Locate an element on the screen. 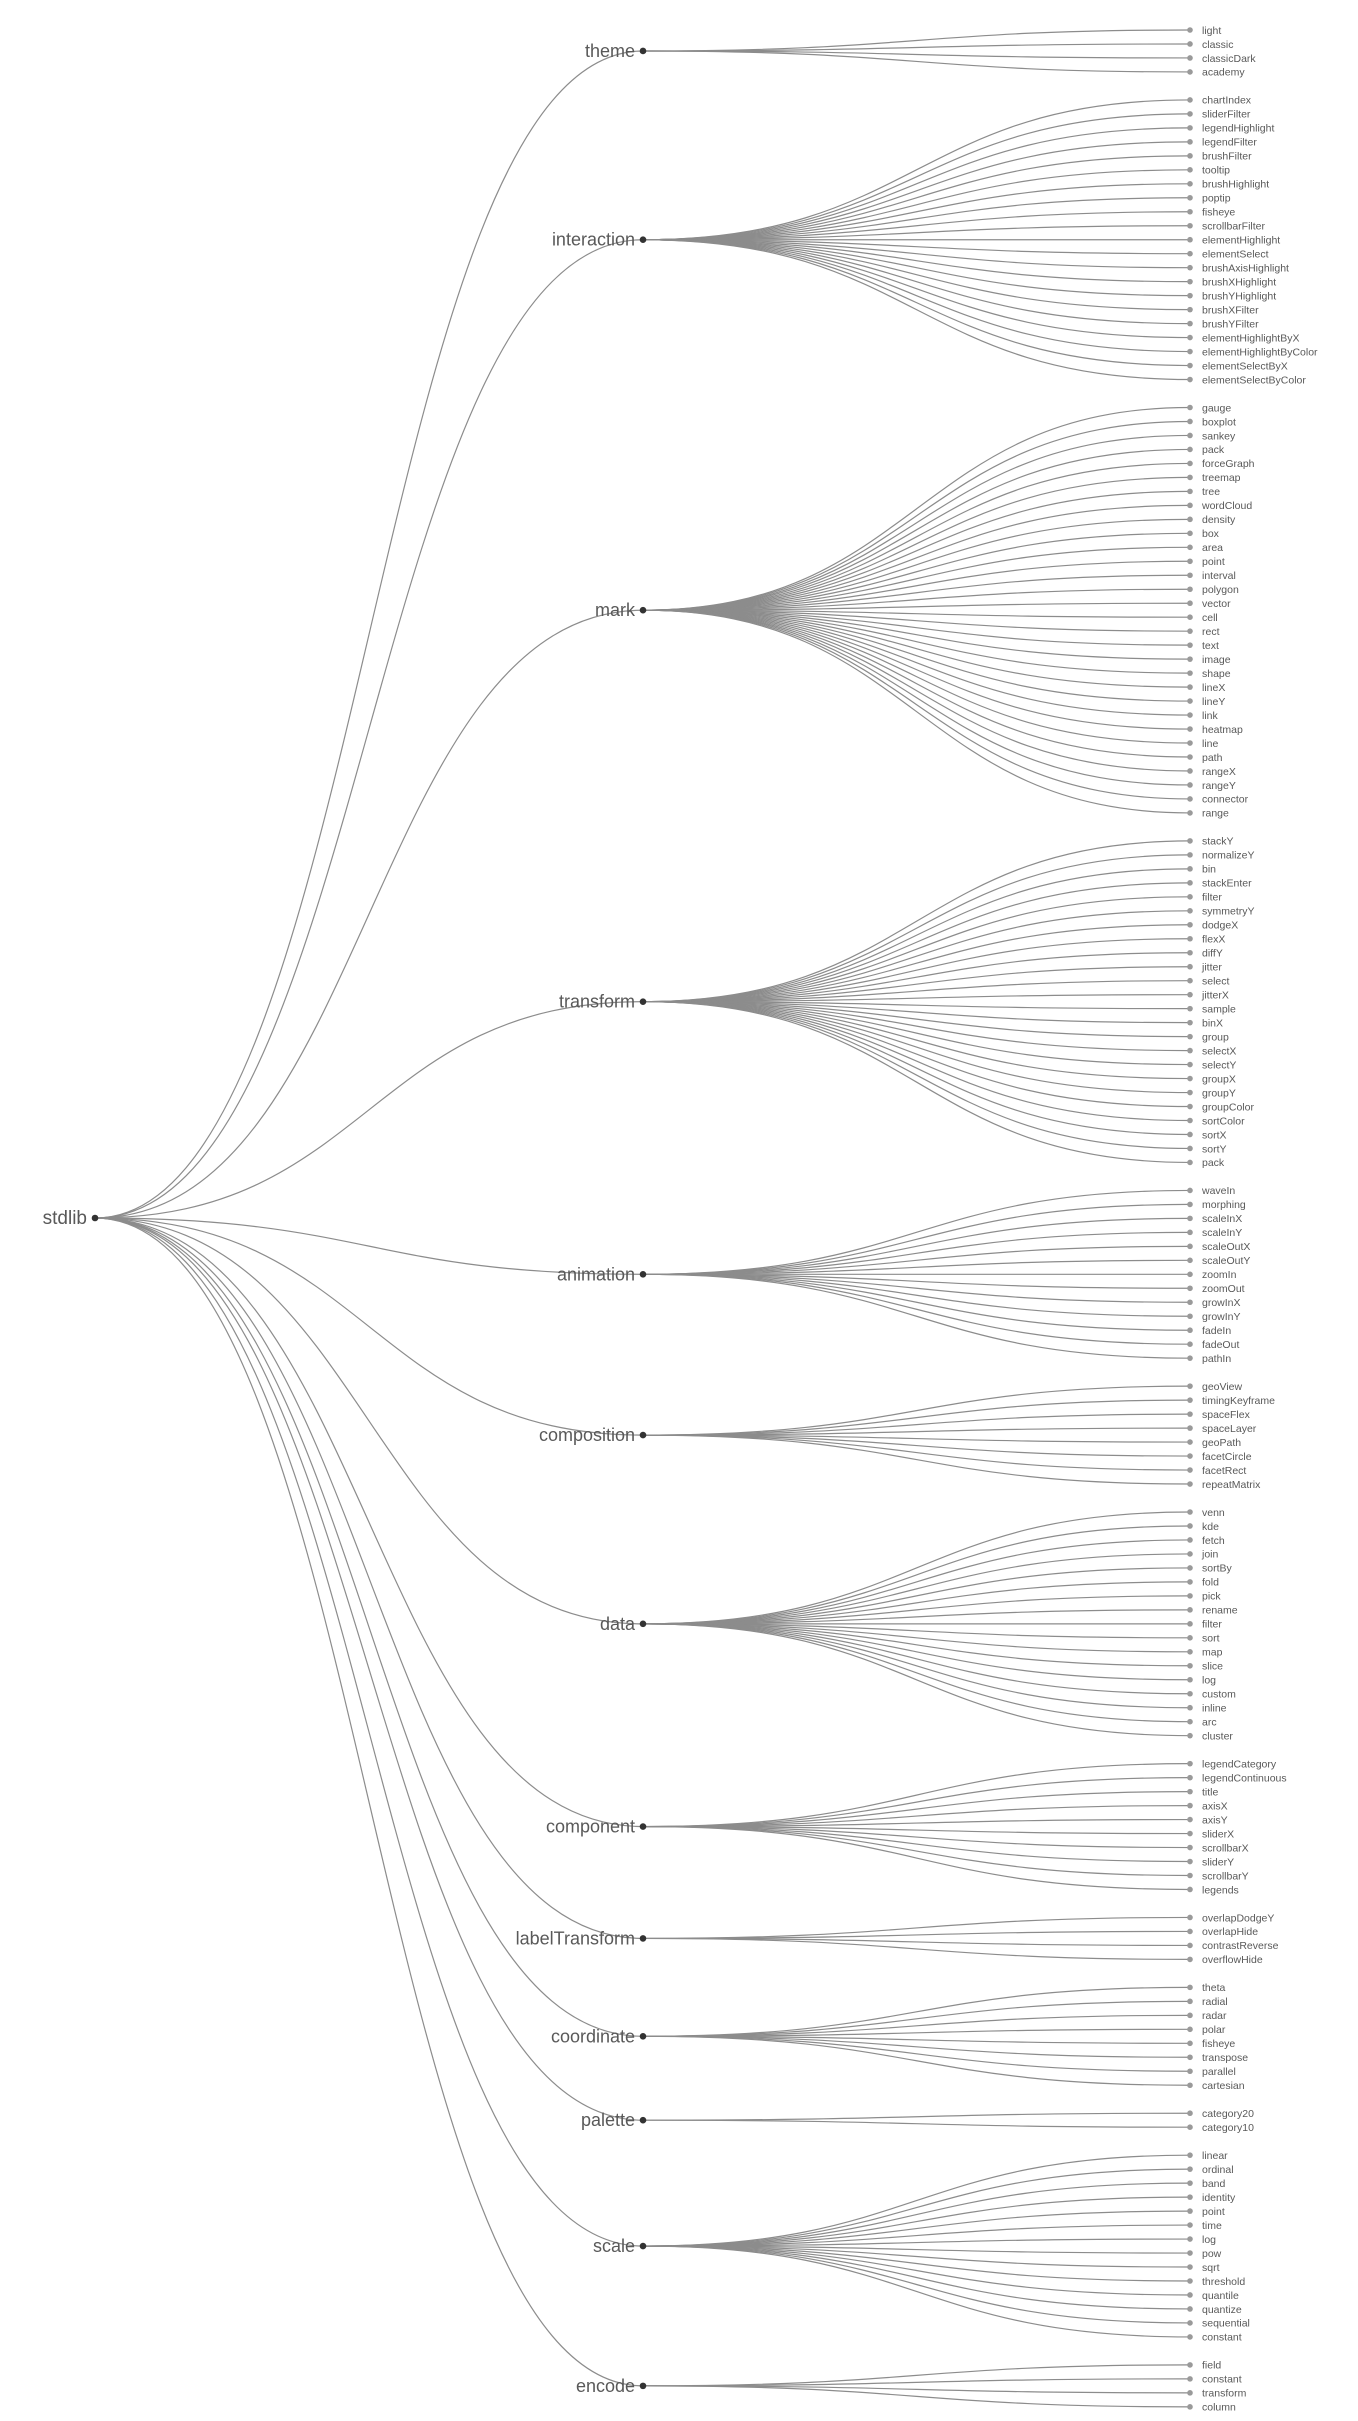 The height and width of the screenshot is (2421, 1358). link-transform-sort-y is located at coordinates (916, 1075).